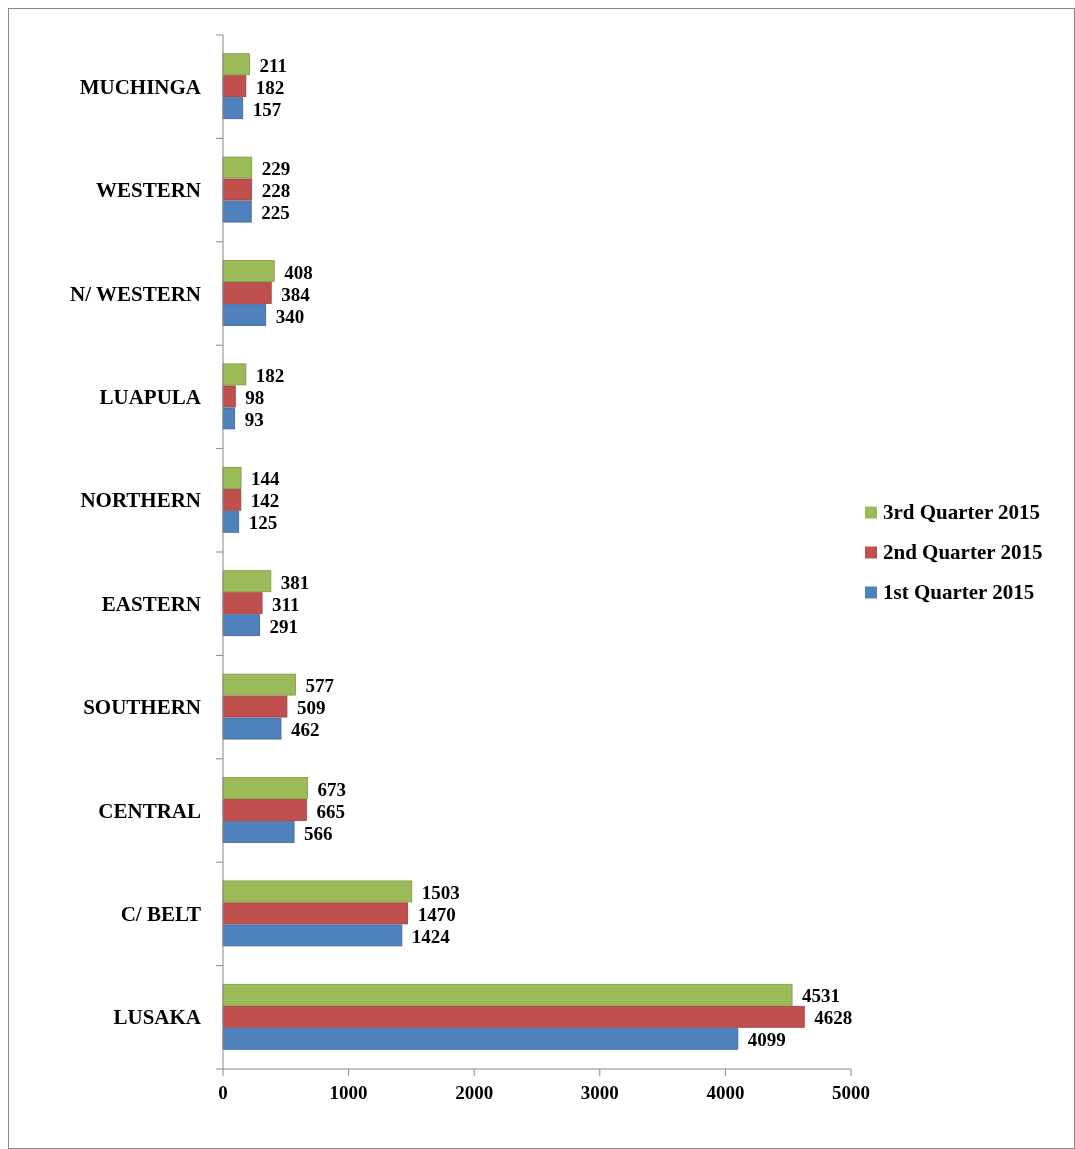 The image size is (1075, 1149). Describe the element at coordinates (332, 789) in the screenshot. I see `data-label: 673` at that location.